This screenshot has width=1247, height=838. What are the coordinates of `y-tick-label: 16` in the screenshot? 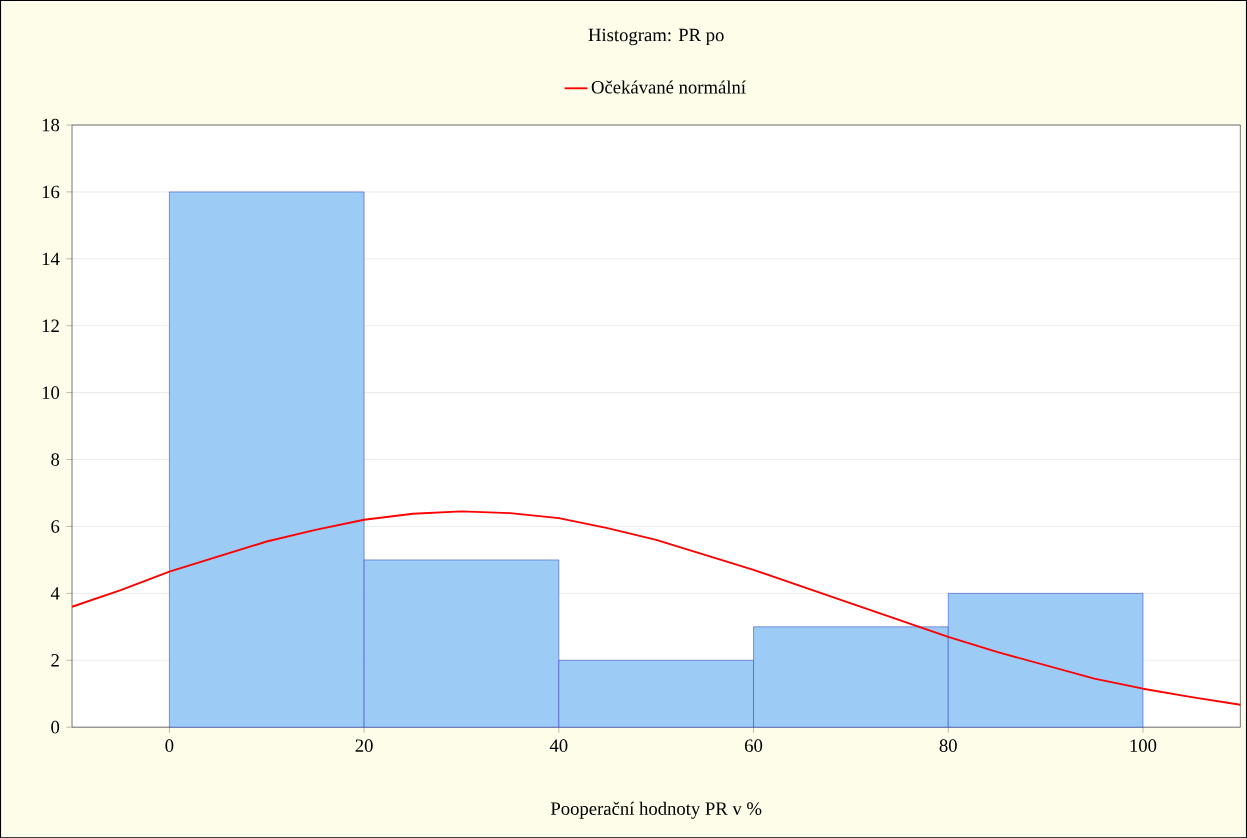 It's located at (51, 192).